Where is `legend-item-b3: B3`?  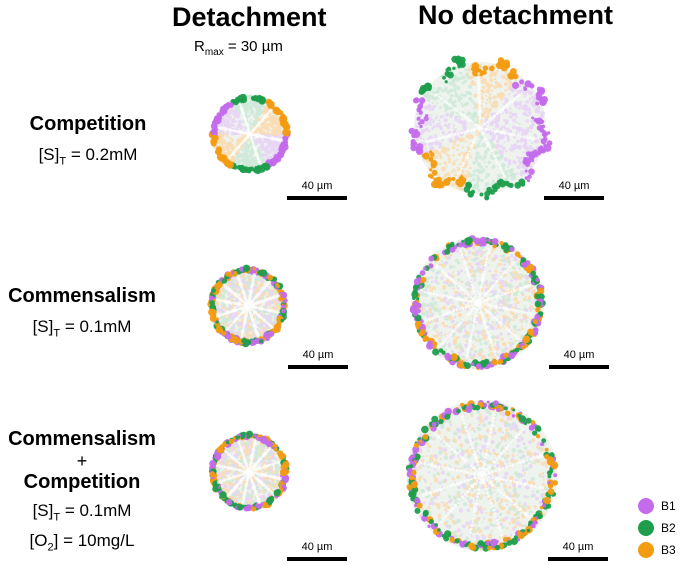 legend-item-b3: B3 is located at coordinates (657, 550).